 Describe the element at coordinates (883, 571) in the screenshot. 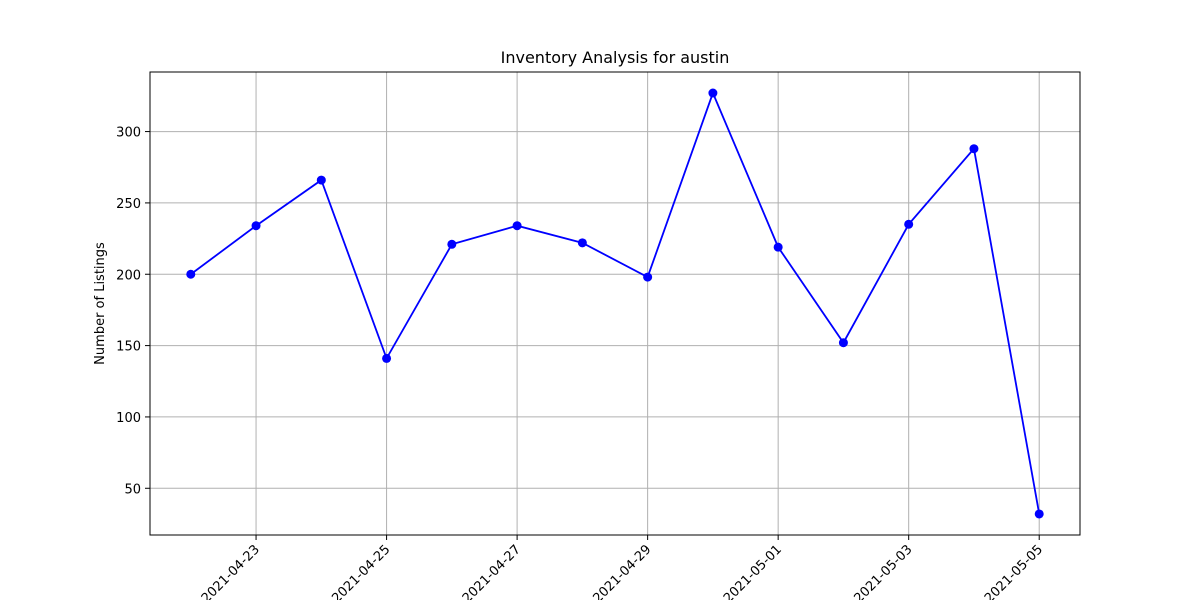

I see `x-tick-label: 2021-05-03` at that location.